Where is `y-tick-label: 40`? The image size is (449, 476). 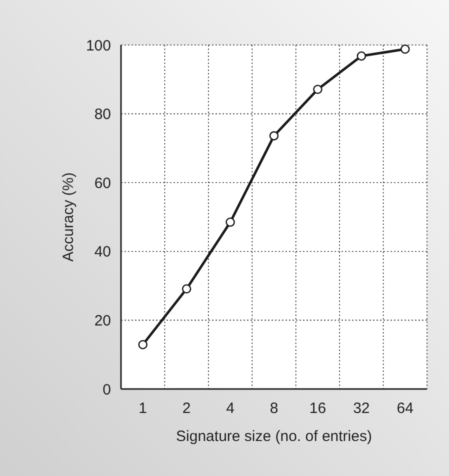 y-tick-label: 40 is located at coordinates (102, 252).